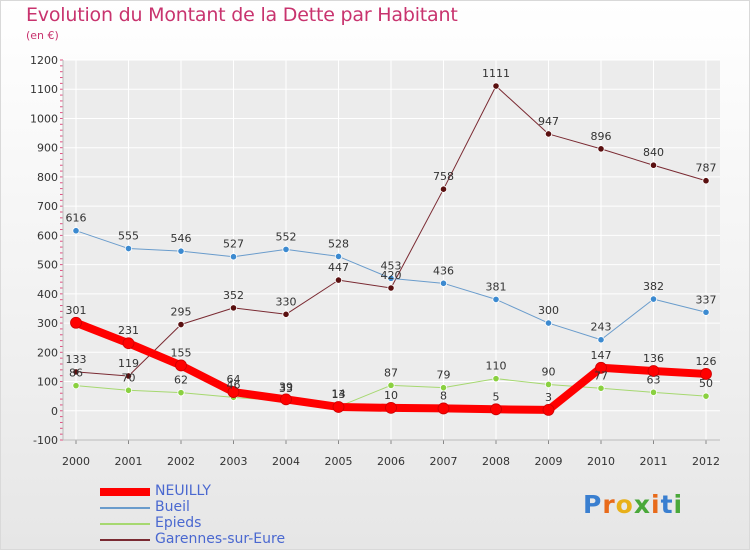 The image size is (750, 550). I want to click on data-label-garennes-sur-eure: 133, so click(76, 359).